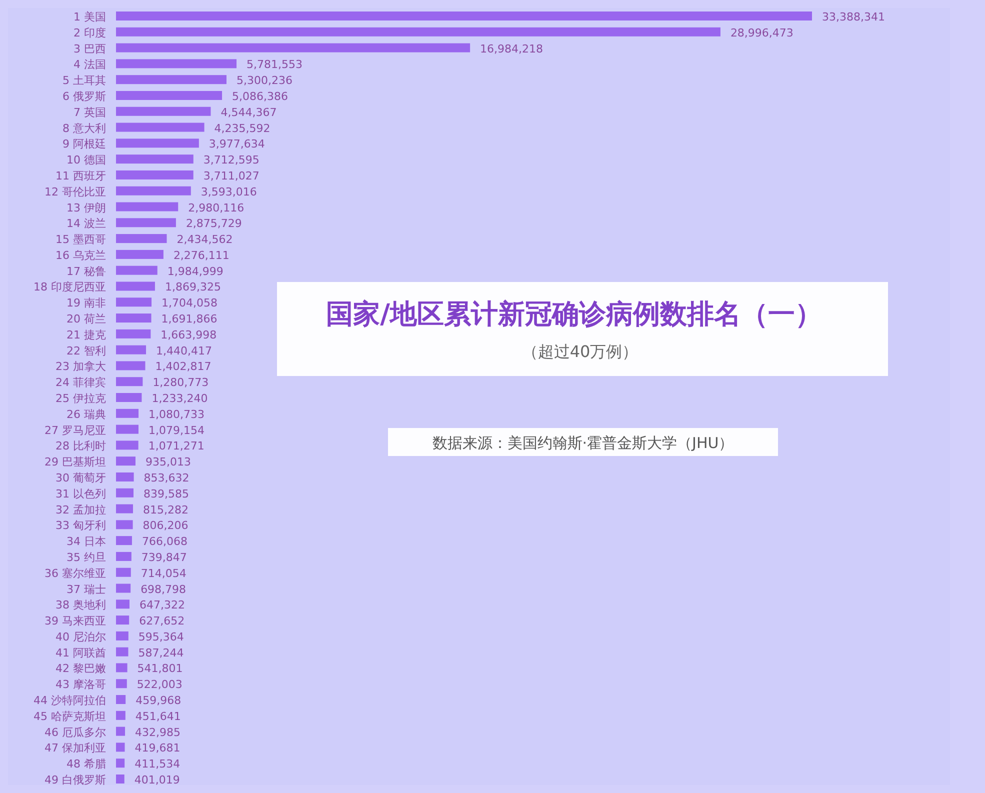 The height and width of the screenshot is (793, 985). Describe the element at coordinates (180, 398) in the screenshot. I see `data-label: 1,233,240` at that location.